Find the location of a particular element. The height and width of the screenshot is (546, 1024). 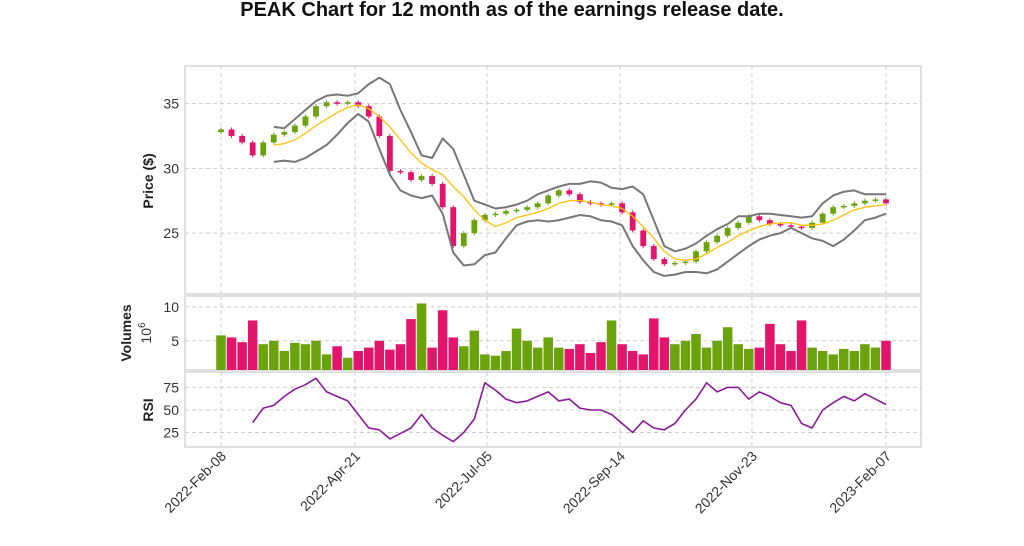

volume-ytick-label: 10 is located at coordinates (171, 307).